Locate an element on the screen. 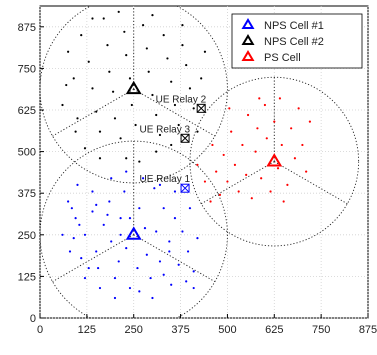  relay-markers: UE Relay 1 UE Relay 2 UE Relay 3 is located at coordinates (173, 143).